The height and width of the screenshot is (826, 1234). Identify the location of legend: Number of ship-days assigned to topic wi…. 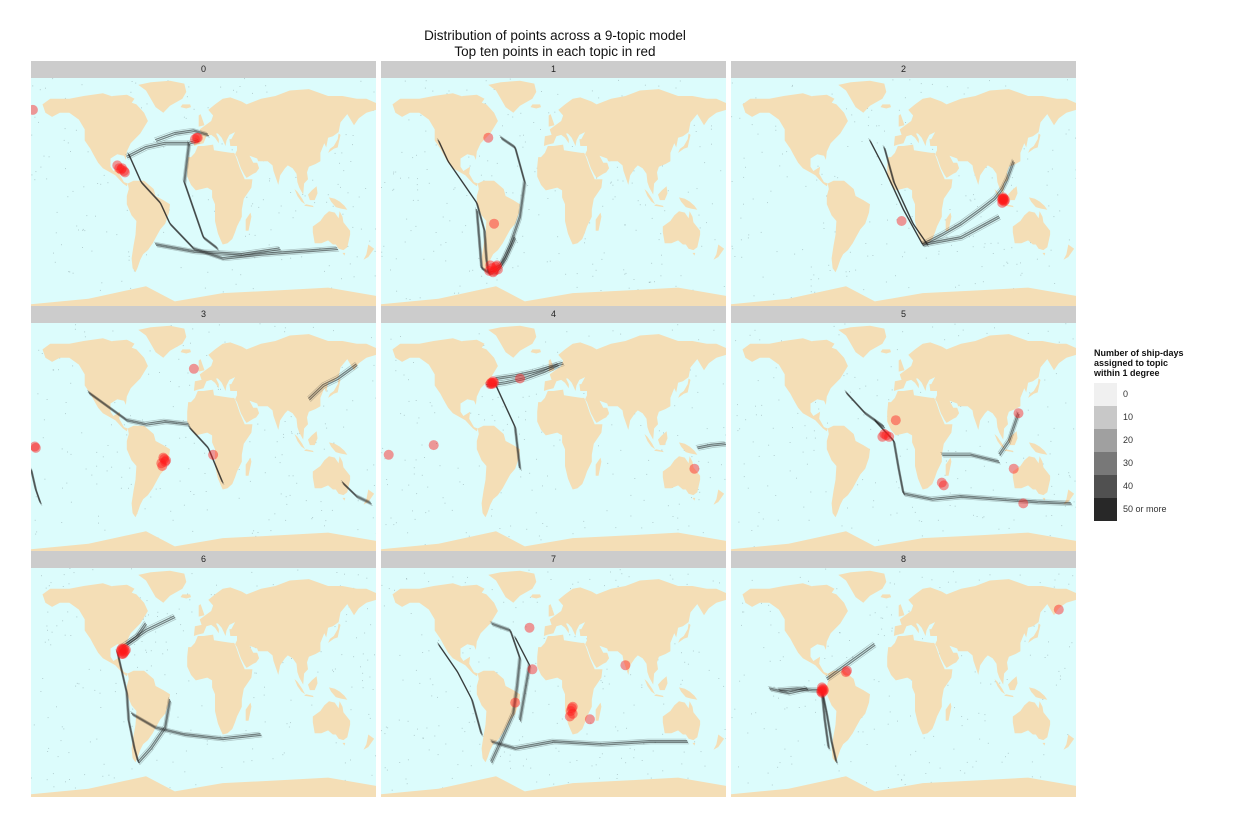
(1161, 434).